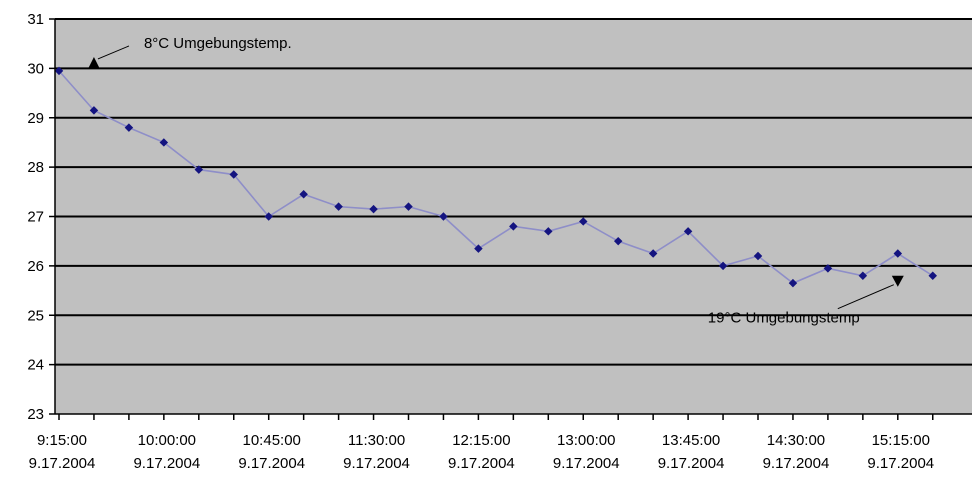 Image resolution: width=980 pixels, height=477 pixels. What do you see at coordinates (35, 315) in the screenshot?
I see `y-tick-label: 25` at bounding box center [35, 315].